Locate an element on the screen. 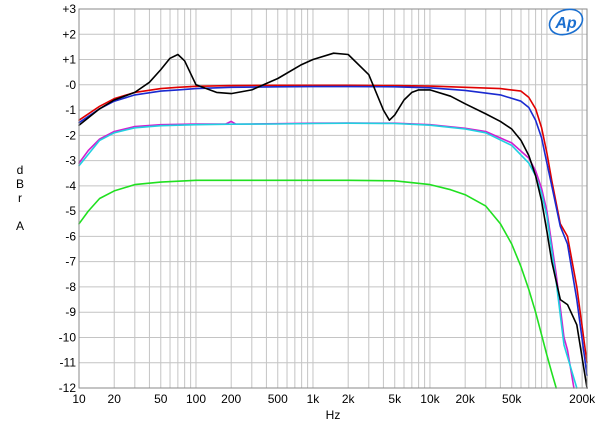 Image resolution: width=600 pixels, height=430 pixels. y-tick-labels: +3 +2 +1 -0 -1 -2 -3 -4 -5 -6 -7 -8 -9 -10 -11 -12 is located at coordinates (68, 198).